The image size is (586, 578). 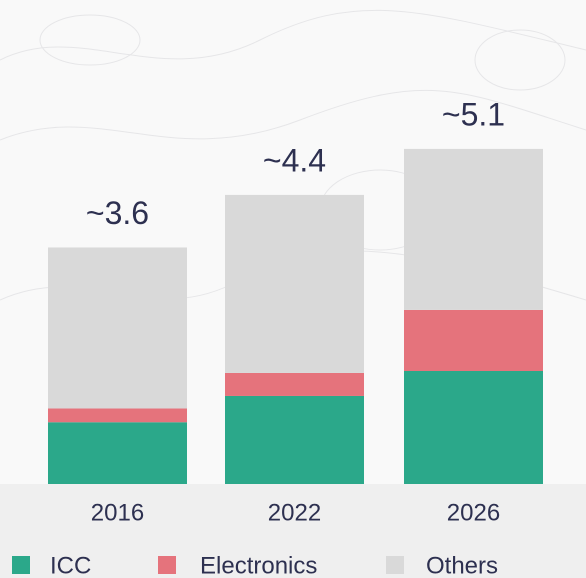 What do you see at coordinates (294, 512) in the screenshot?
I see `x-tick-label: 2022` at bounding box center [294, 512].